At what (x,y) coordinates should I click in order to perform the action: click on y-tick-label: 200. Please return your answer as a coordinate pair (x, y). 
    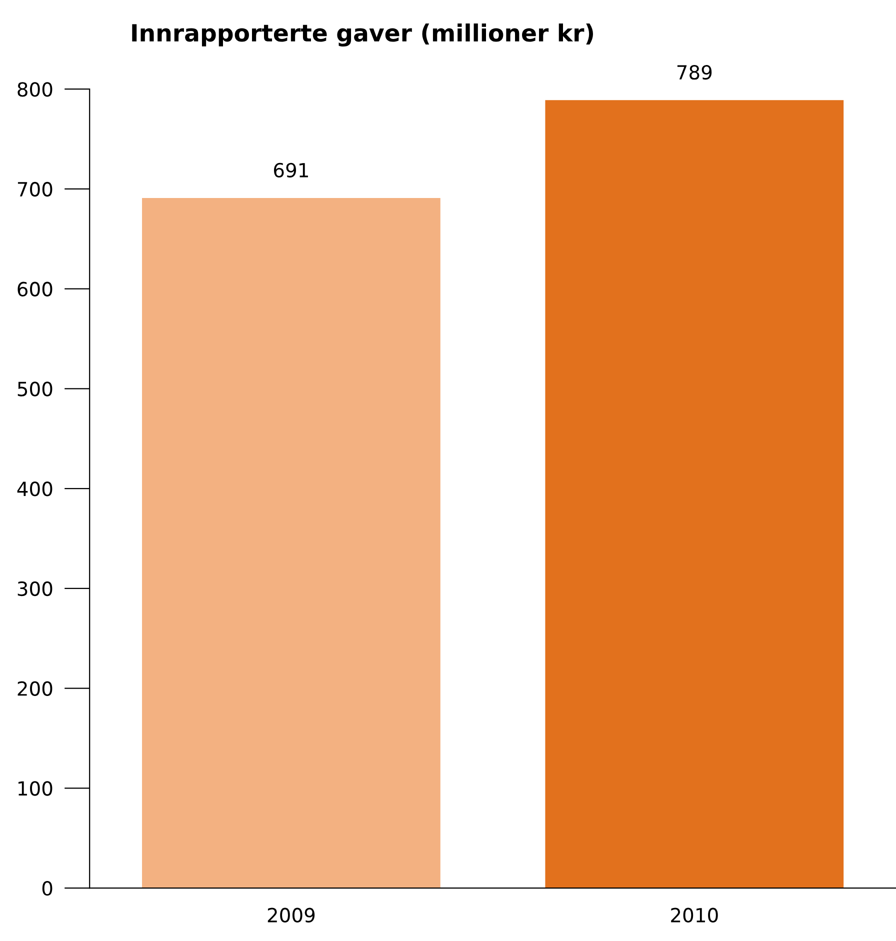
    Looking at the image, I should click on (35, 688).